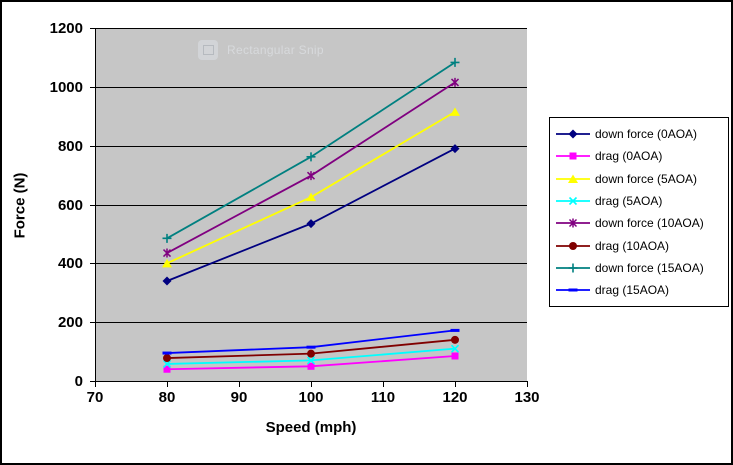  What do you see at coordinates (95, 397) in the screenshot?
I see `x-tick-label: 70` at bounding box center [95, 397].